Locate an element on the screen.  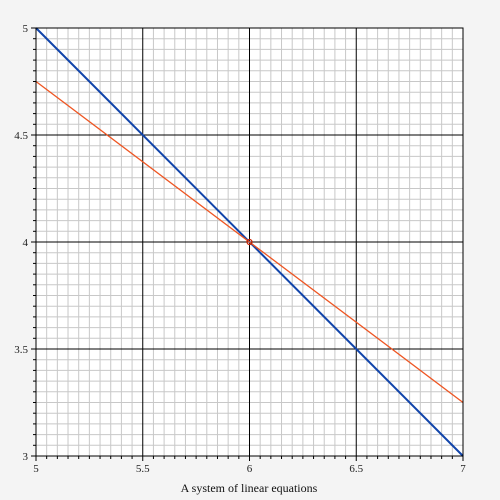
y-tick-label: 4 is located at coordinates (26, 243).